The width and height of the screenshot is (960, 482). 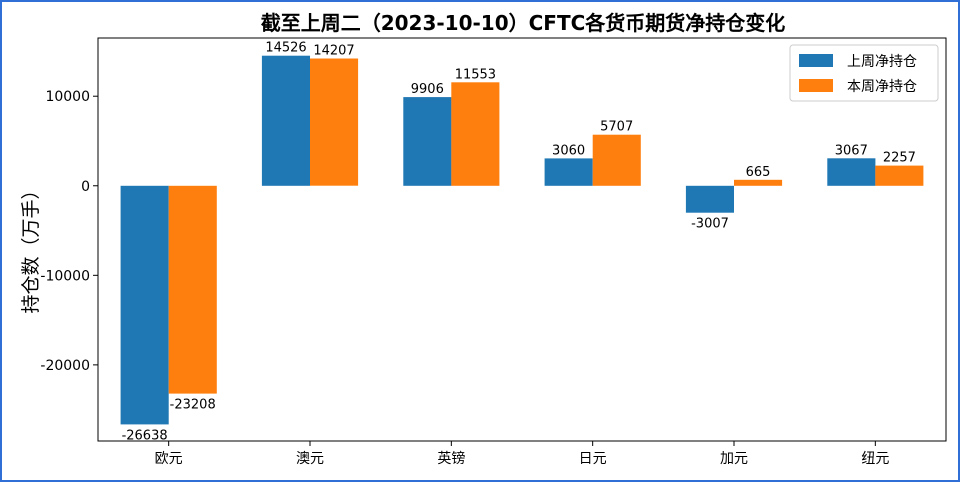 I want to click on data-label: 3067, so click(x=851, y=150).